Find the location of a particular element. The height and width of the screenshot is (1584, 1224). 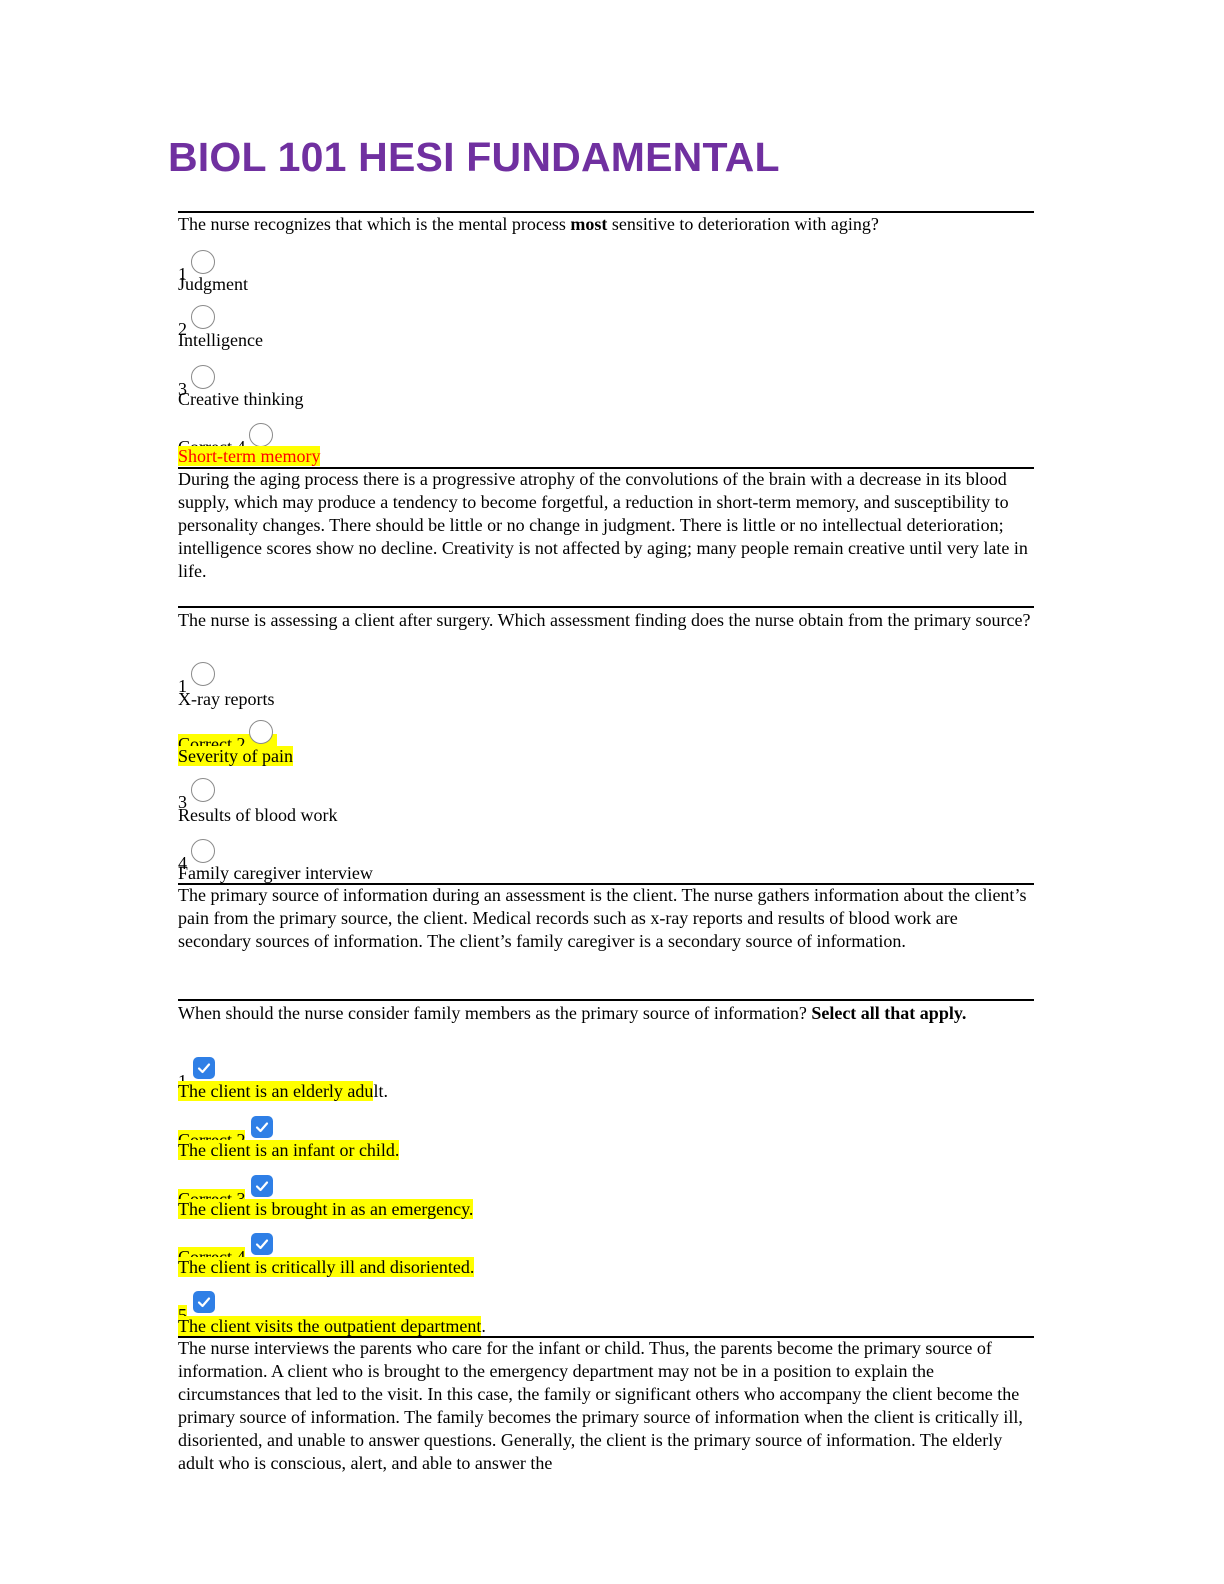

q1-option-3-label: Creative thinking is located at coordinates (241, 399).